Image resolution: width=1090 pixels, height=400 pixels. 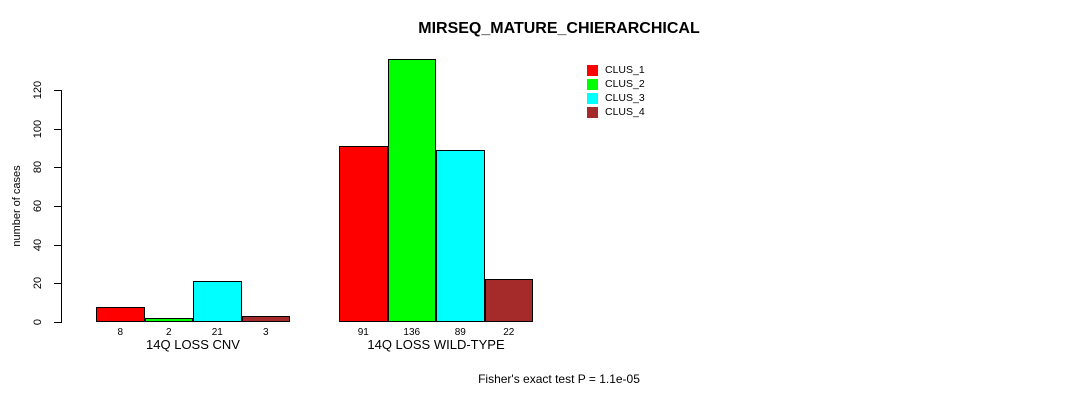 I want to click on legend-label: CLUS_3, so click(x=625, y=98).